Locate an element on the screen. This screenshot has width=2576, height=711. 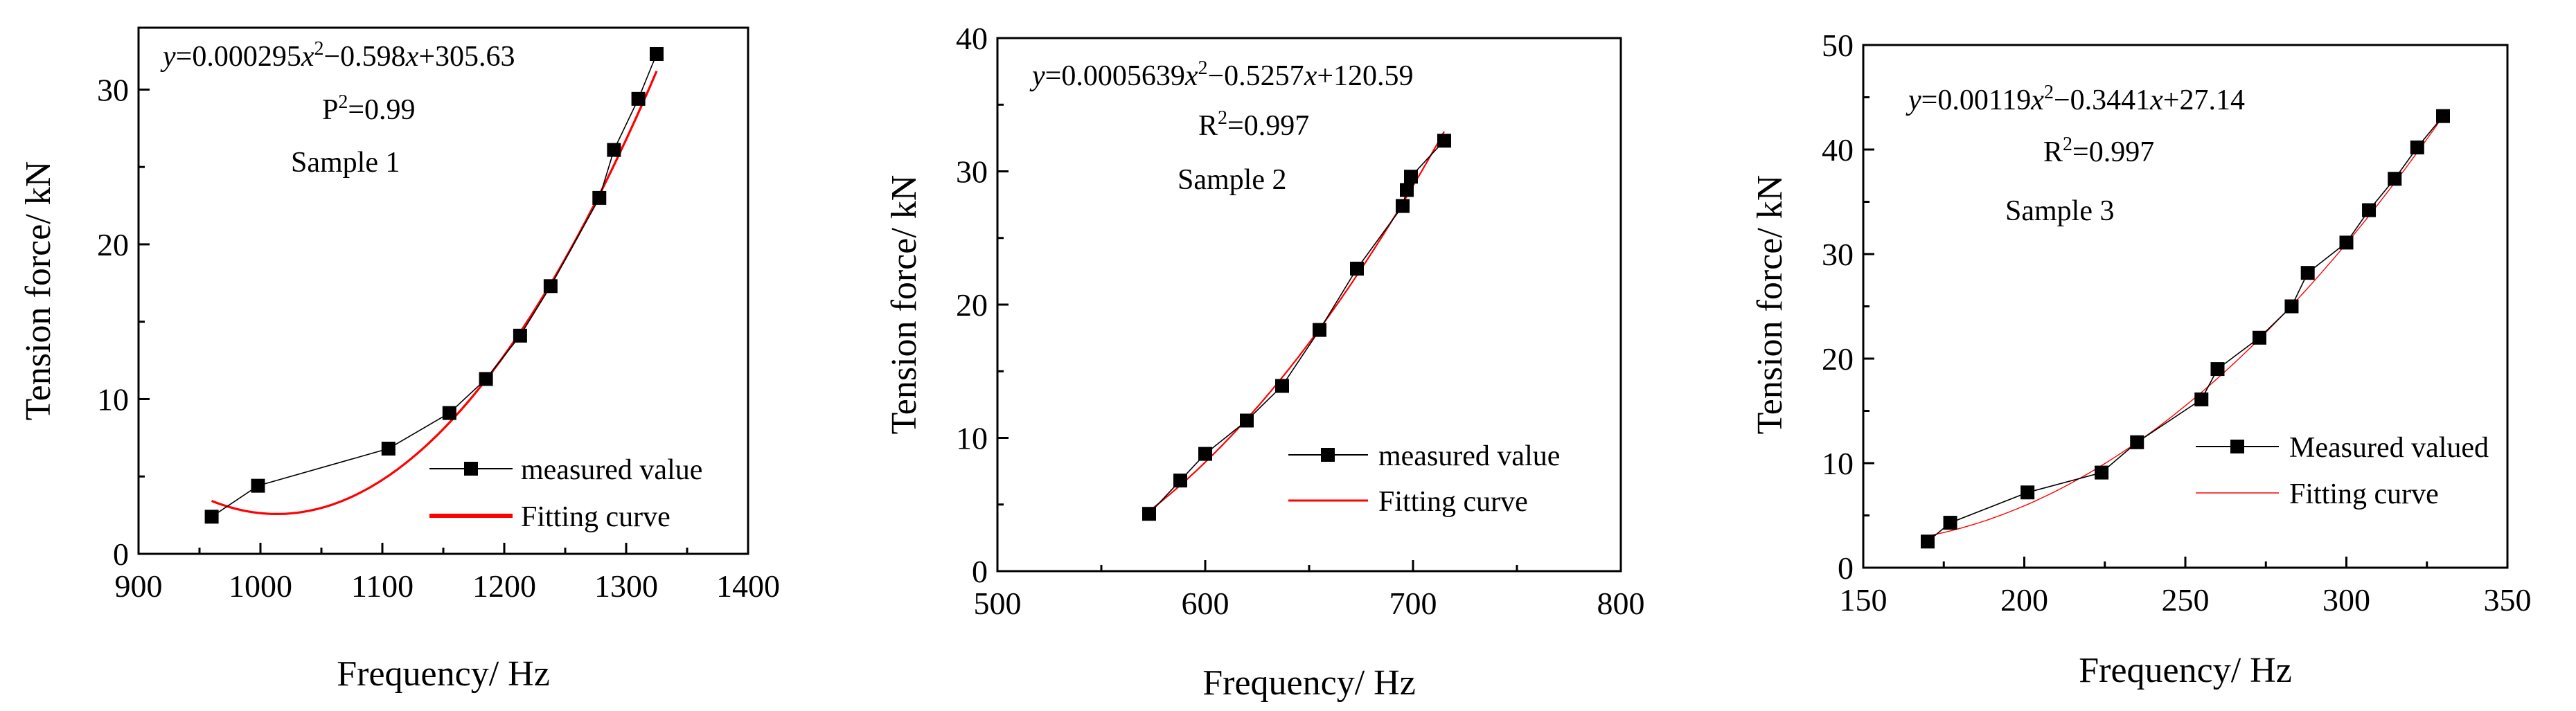
x-tick-label: 700 is located at coordinates (1413, 603).